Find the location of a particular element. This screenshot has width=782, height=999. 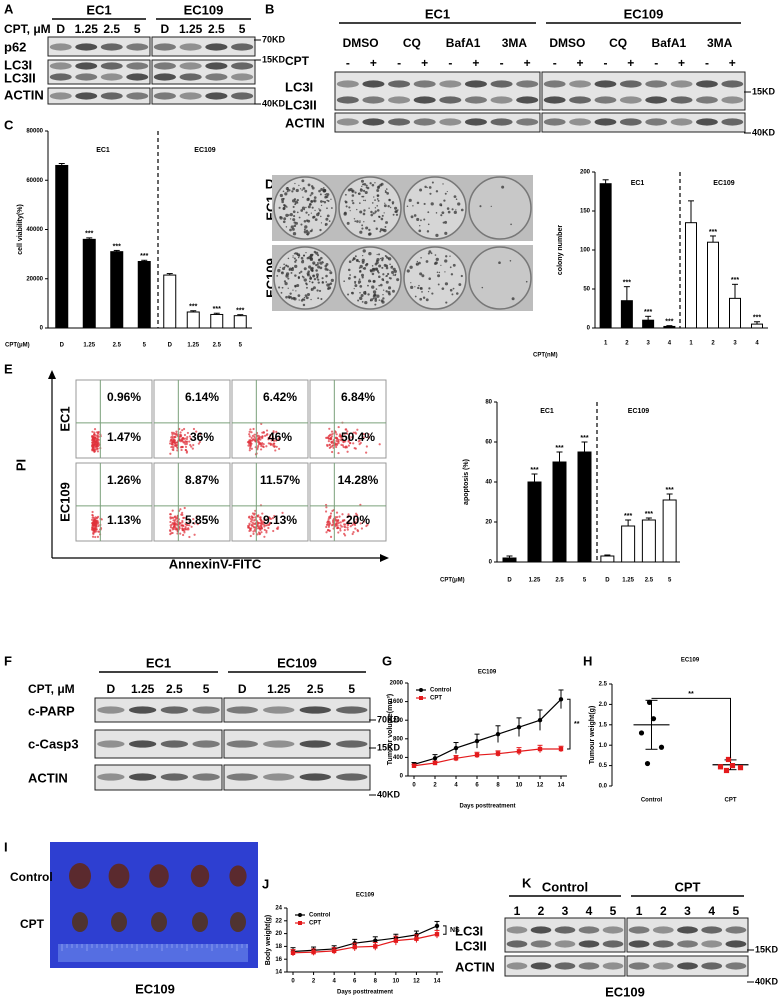

treatment-label: CPT is located at coordinates (297, 61).